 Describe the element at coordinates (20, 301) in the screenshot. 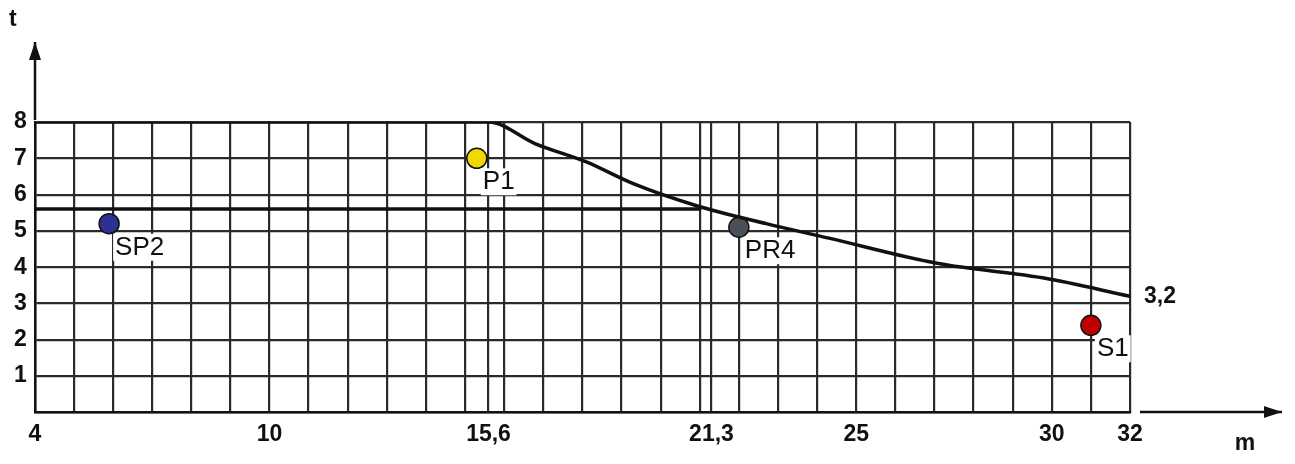

I see `y-tick-label: 3` at that location.